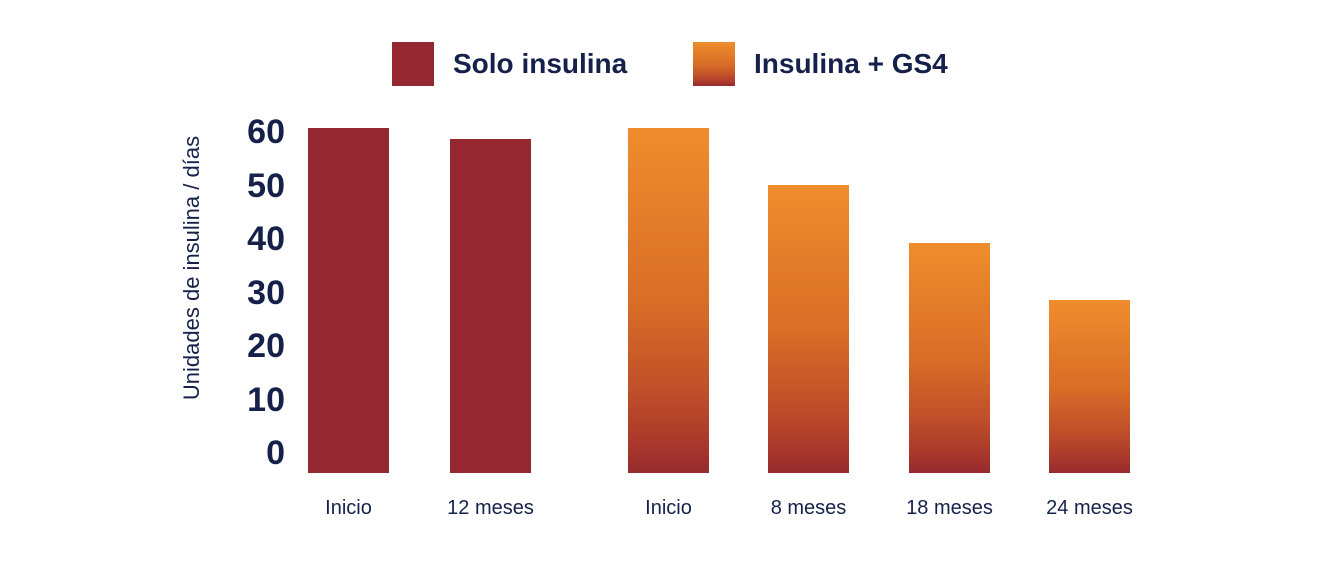  Describe the element at coordinates (949, 358) in the screenshot. I see `bar-gs4-18-meses` at that location.